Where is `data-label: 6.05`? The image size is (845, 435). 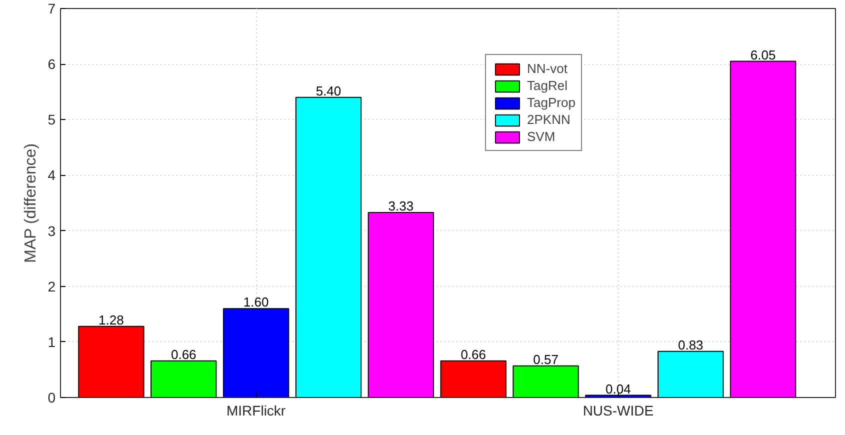 data-label: 6.05 is located at coordinates (763, 54).